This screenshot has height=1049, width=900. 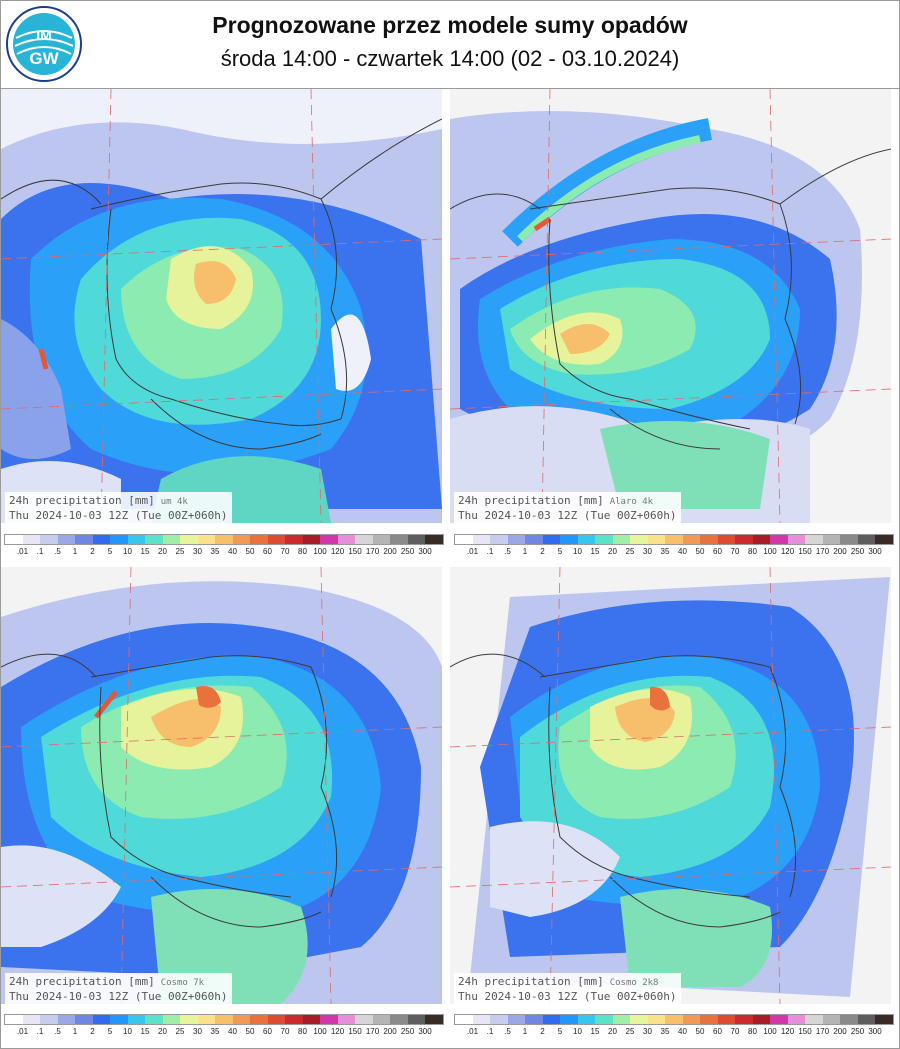 I want to click on color-scale-label: 25, so click(x=630, y=1031).